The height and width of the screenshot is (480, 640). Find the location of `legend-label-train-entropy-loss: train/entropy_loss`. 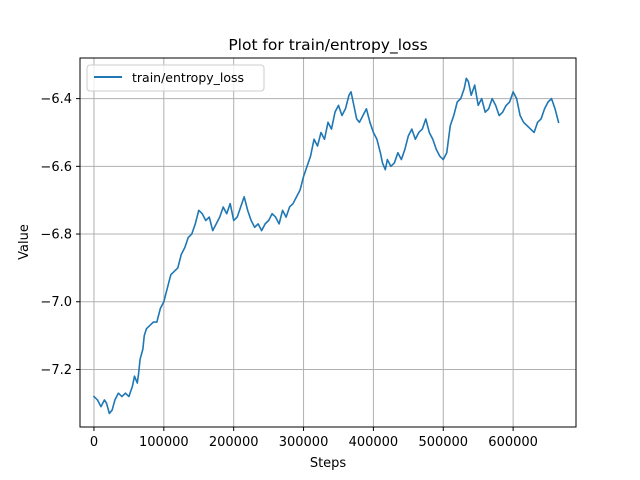

legend-label-train-entropy-loss: train/entropy_loss is located at coordinates (188, 77).